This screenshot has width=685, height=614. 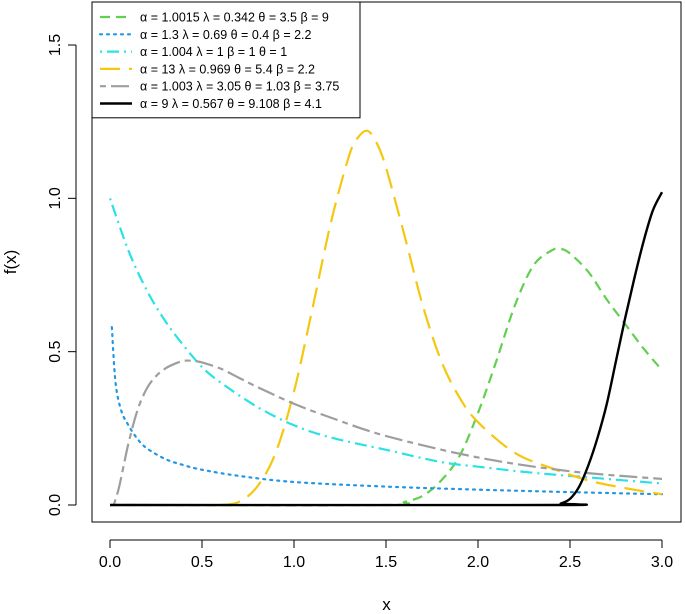 What do you see at coordinates (386, 604) in the screenshot?
I see `x-axis-title: x` at bounding box center [386, 604].